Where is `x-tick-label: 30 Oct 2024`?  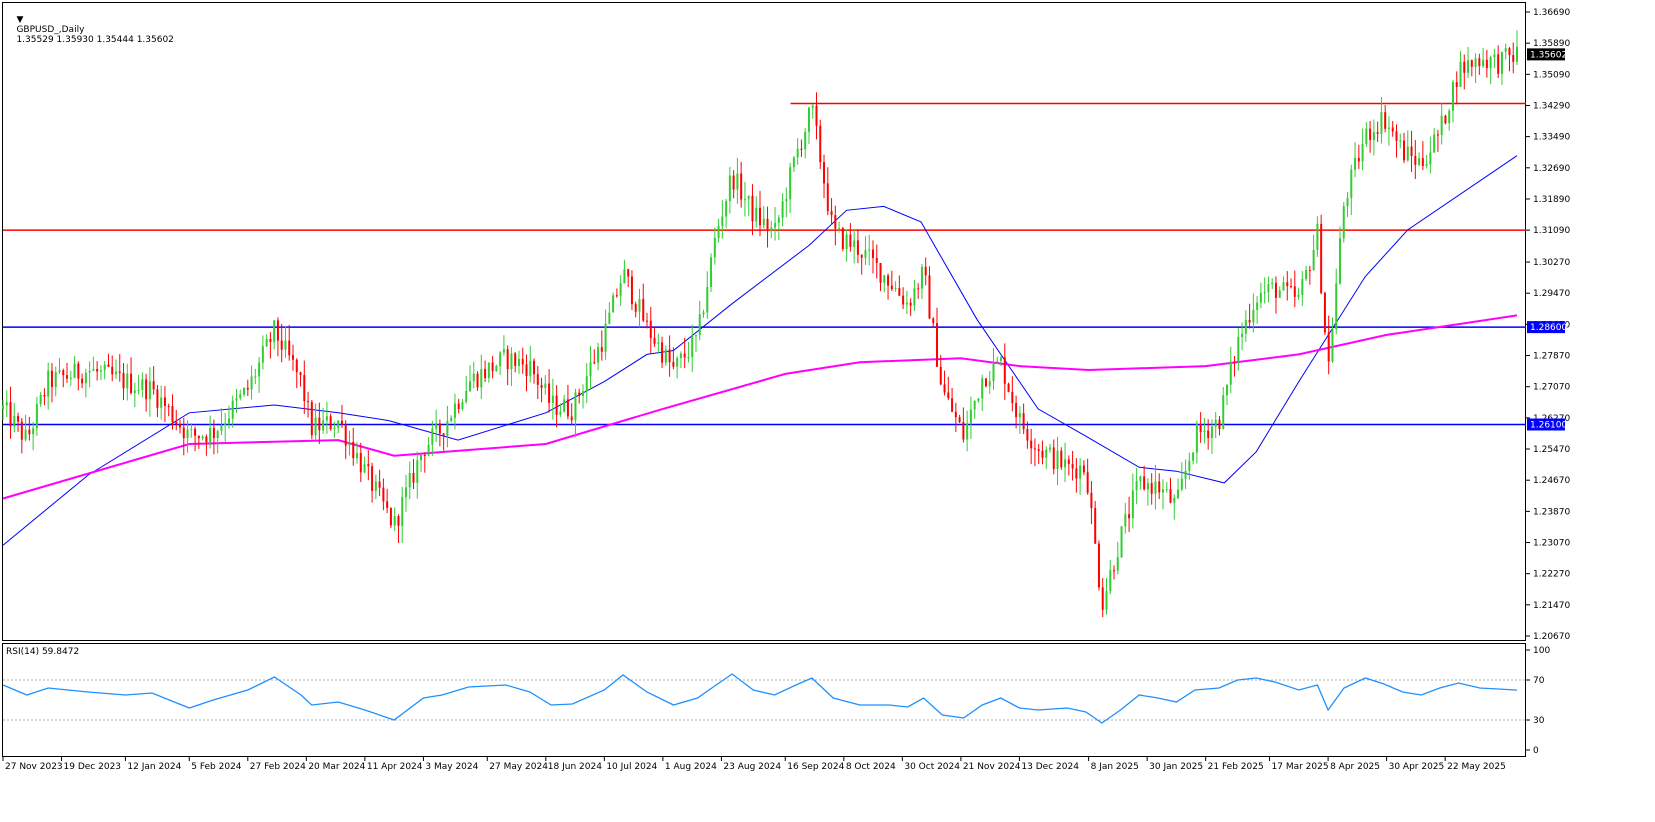
x-tick-label: 30 Oct 2024 is located at coordinates (932, 767).